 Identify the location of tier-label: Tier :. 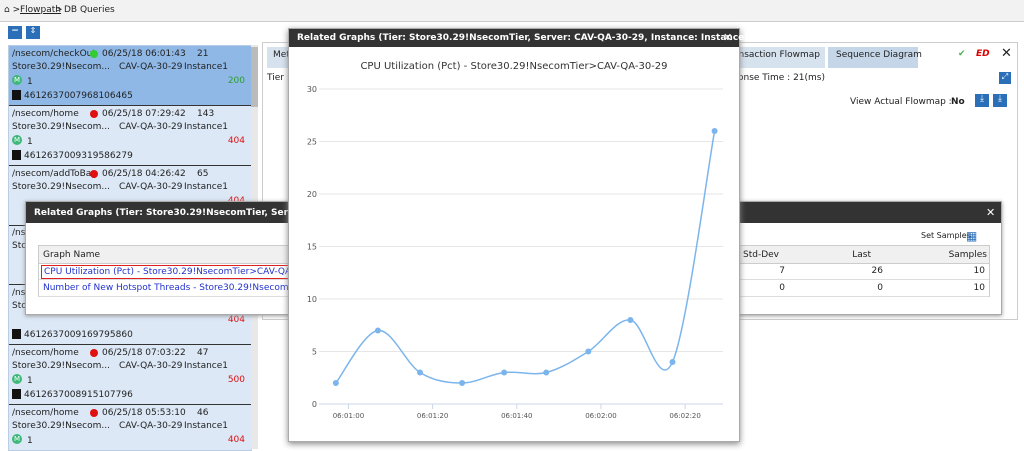
(278, 78).